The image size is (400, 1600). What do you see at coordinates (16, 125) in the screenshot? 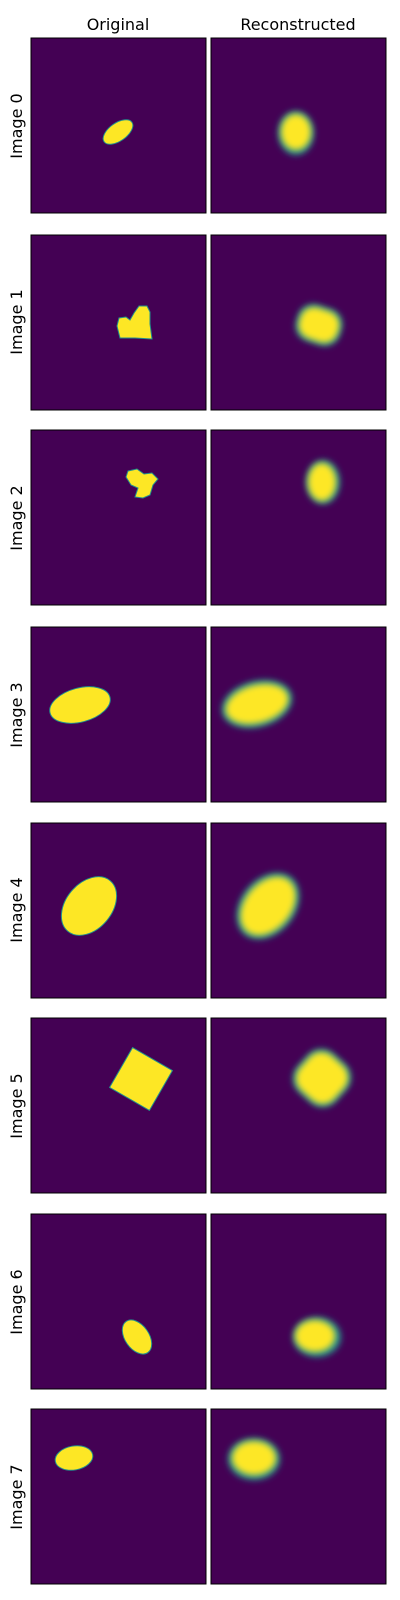
I see `row-label-image-0: Image 0` at bounding box center [16, 125].